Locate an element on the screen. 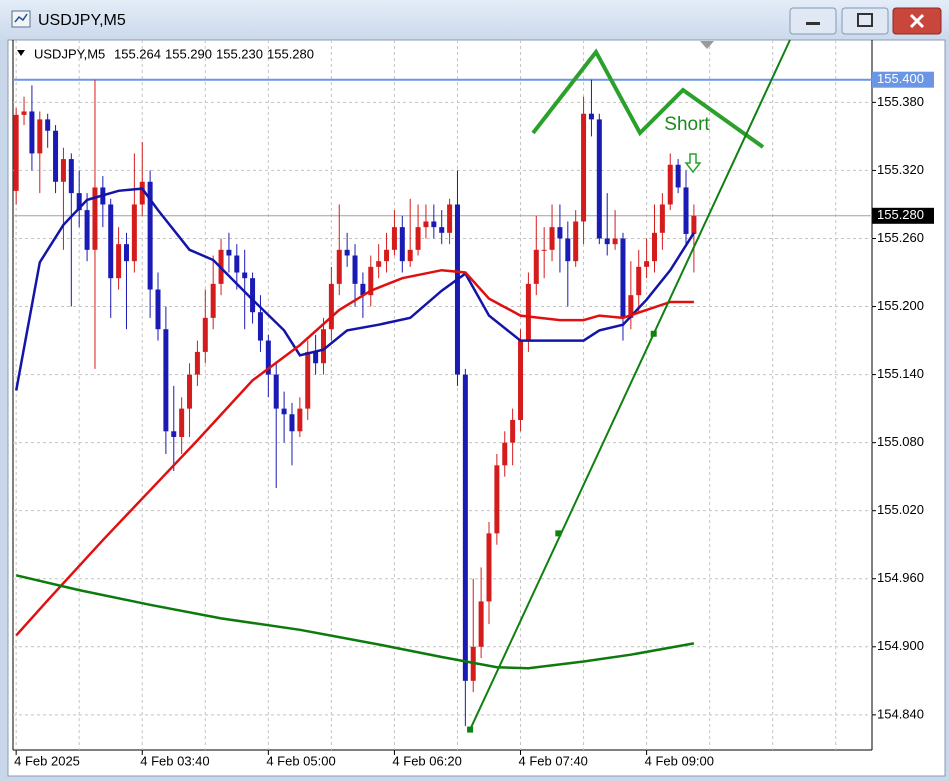 The image size is (949, 781). moving-average is located at coordinates (355, 622).